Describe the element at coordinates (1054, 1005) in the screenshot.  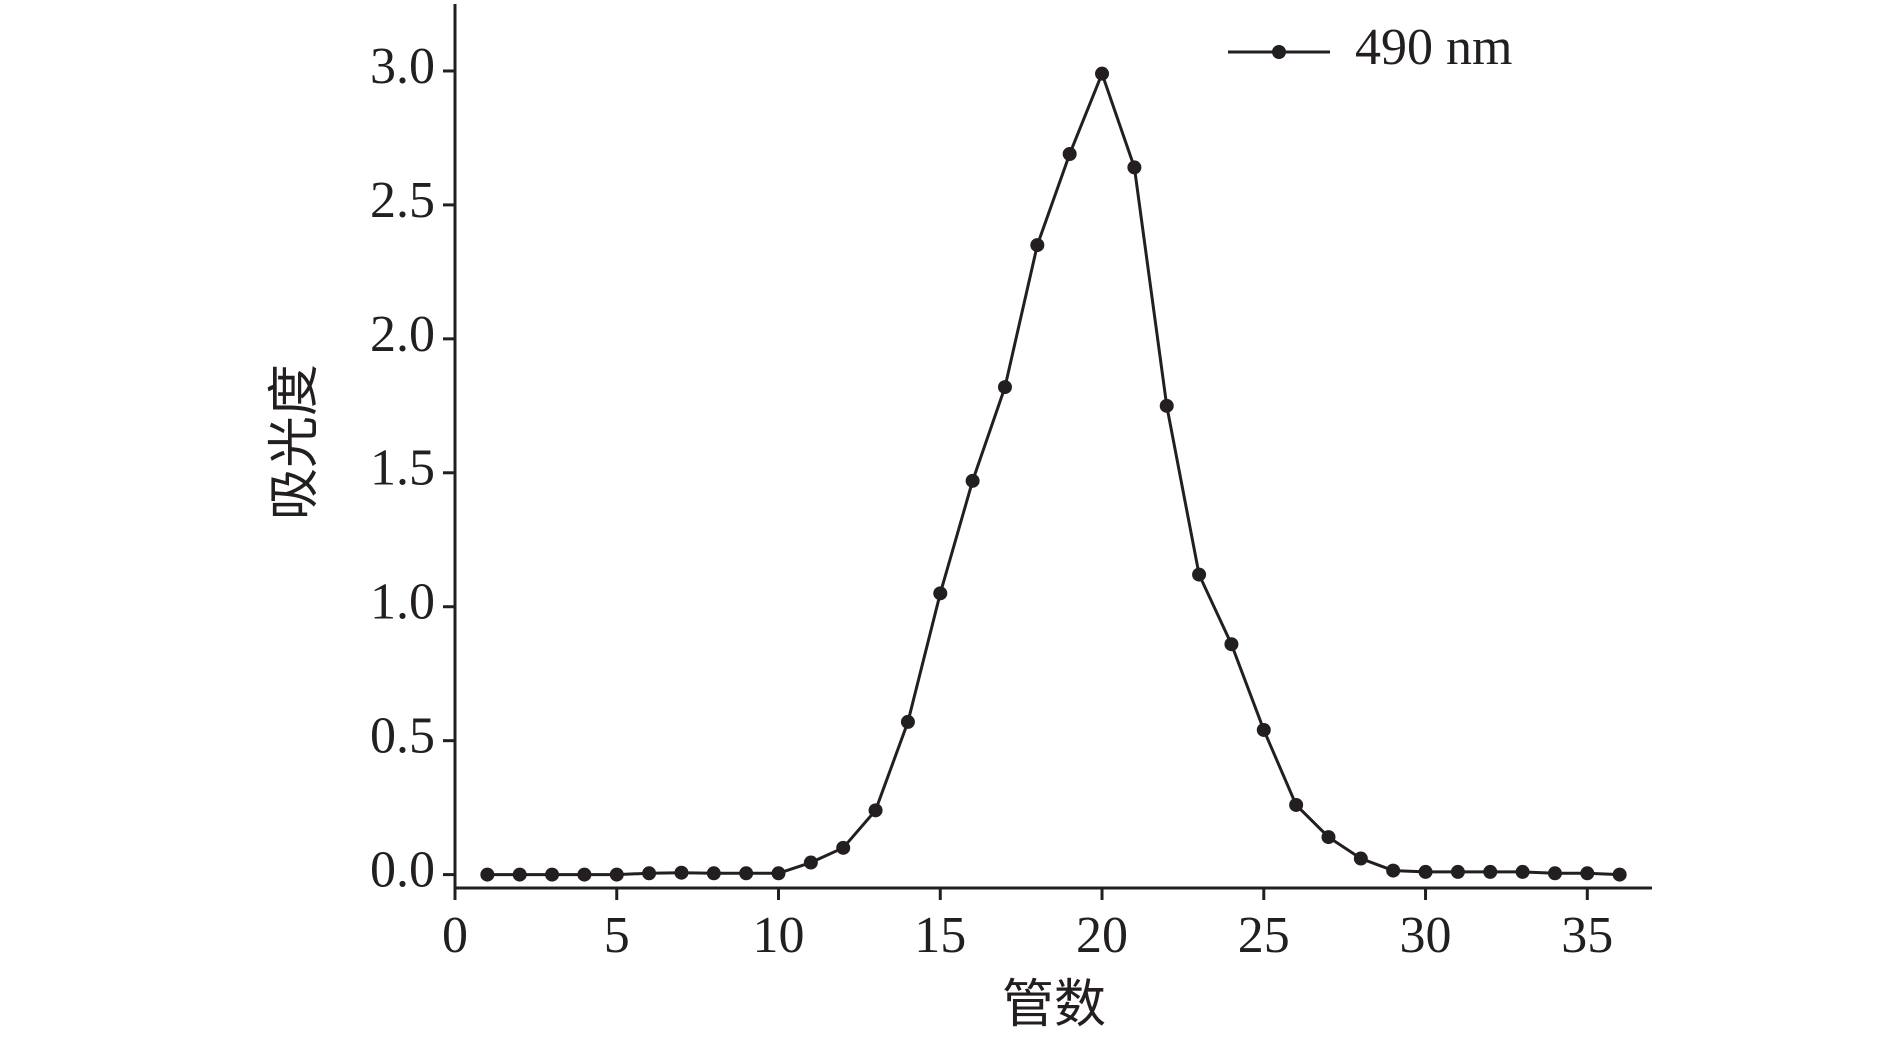
I see `x-axis-label: 管数` at that location.